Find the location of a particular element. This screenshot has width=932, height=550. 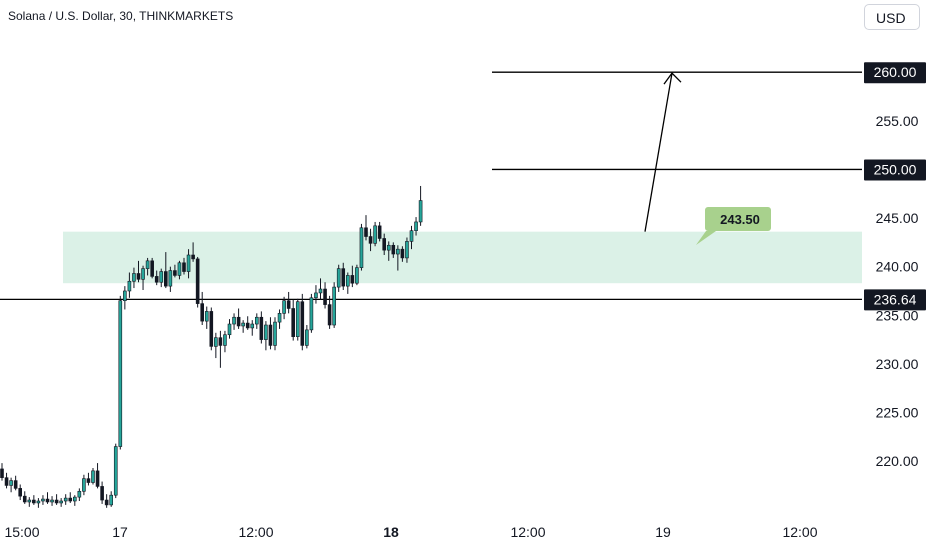

projection-arrow is located at coordinates (658, 152).